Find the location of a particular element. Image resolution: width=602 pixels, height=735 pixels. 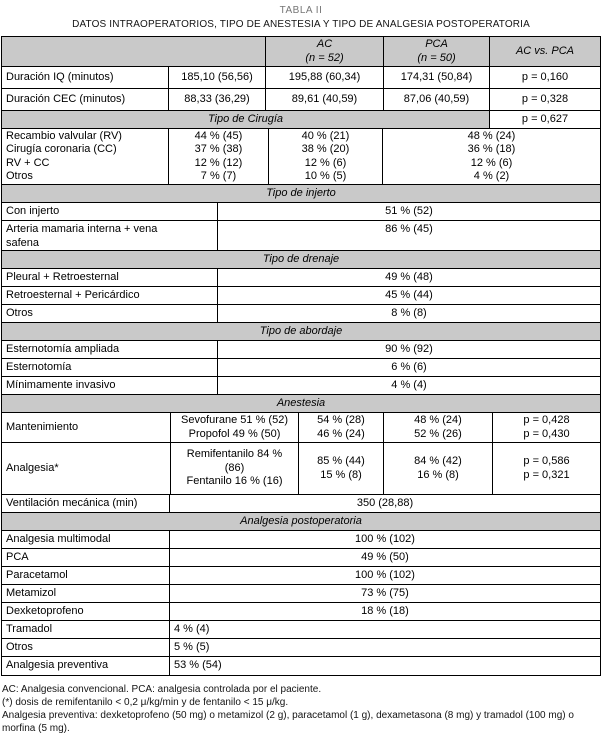

table-cell: 87,06 (40,59) is located at coordinates (436, 99).